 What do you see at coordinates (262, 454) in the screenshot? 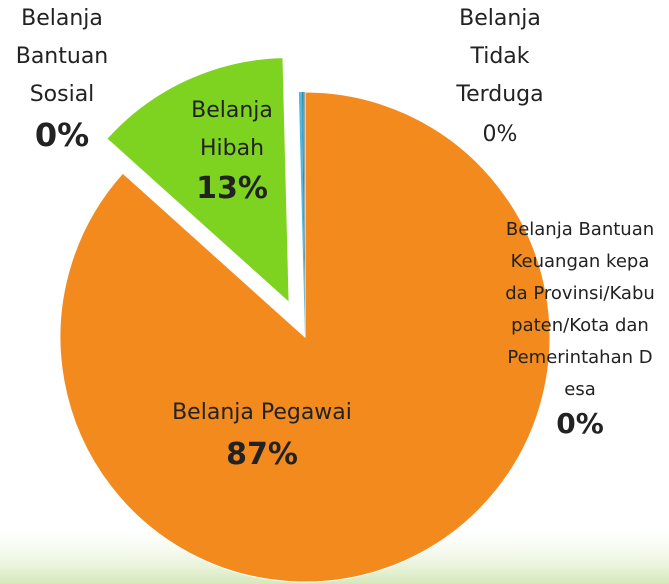
I see `slice-percent: 87%` at bounding box center [262, 454].